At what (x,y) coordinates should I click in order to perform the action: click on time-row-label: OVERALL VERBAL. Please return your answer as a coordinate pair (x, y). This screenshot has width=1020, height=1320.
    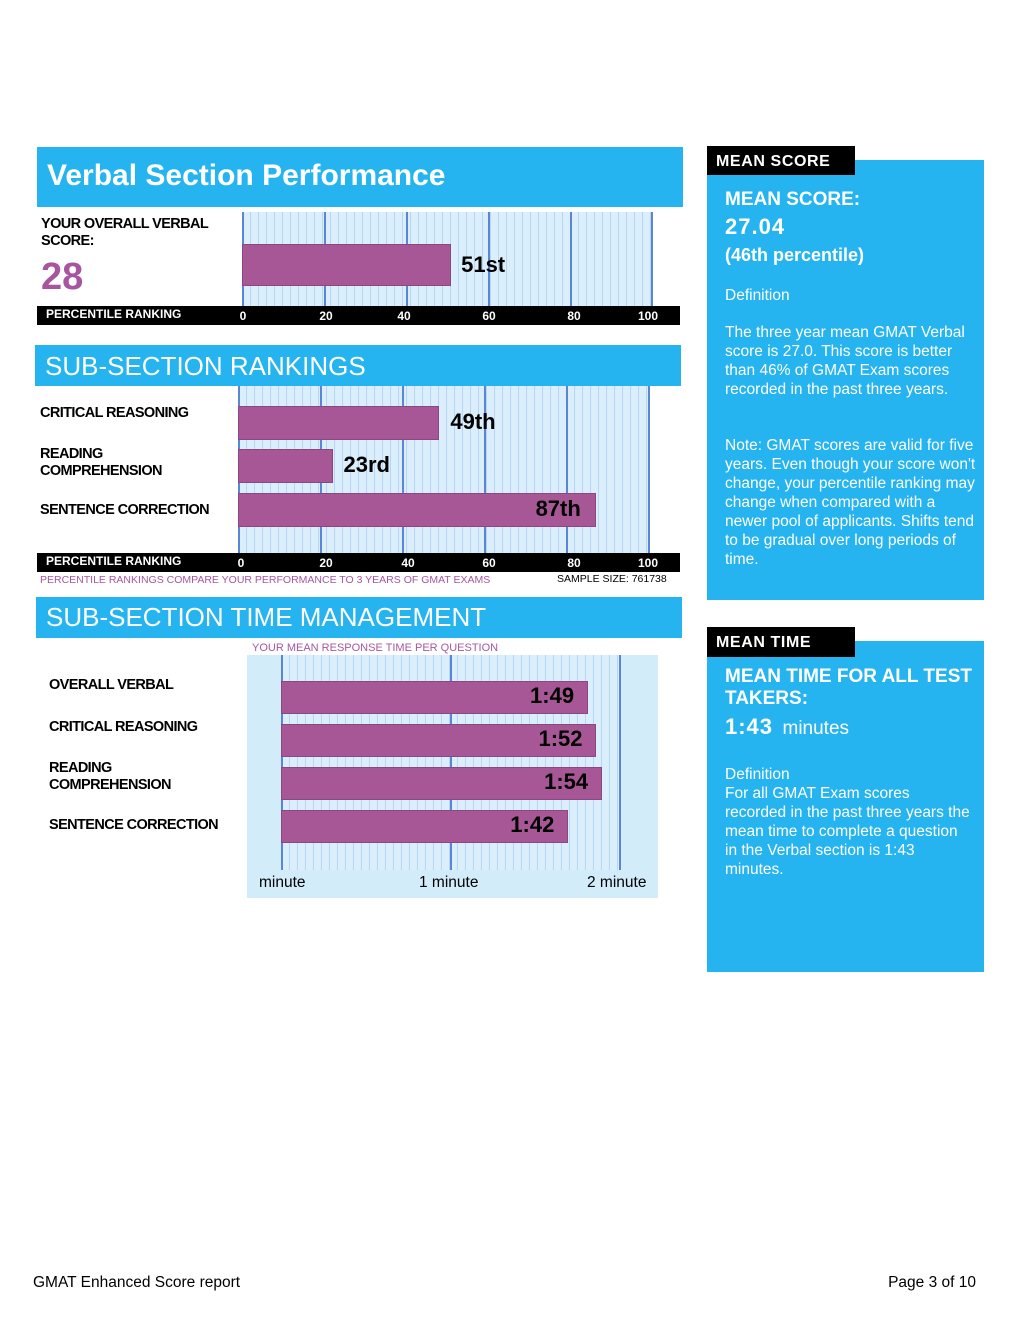
    Looking at the image, I should click on (111, 685).